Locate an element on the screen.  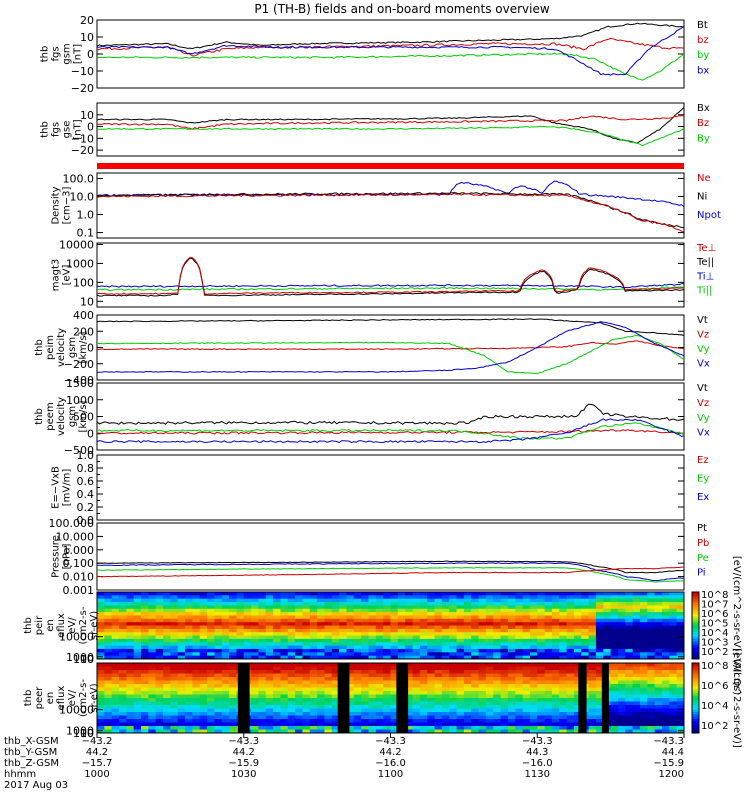
series-ti is located at coordinates (390, 286).